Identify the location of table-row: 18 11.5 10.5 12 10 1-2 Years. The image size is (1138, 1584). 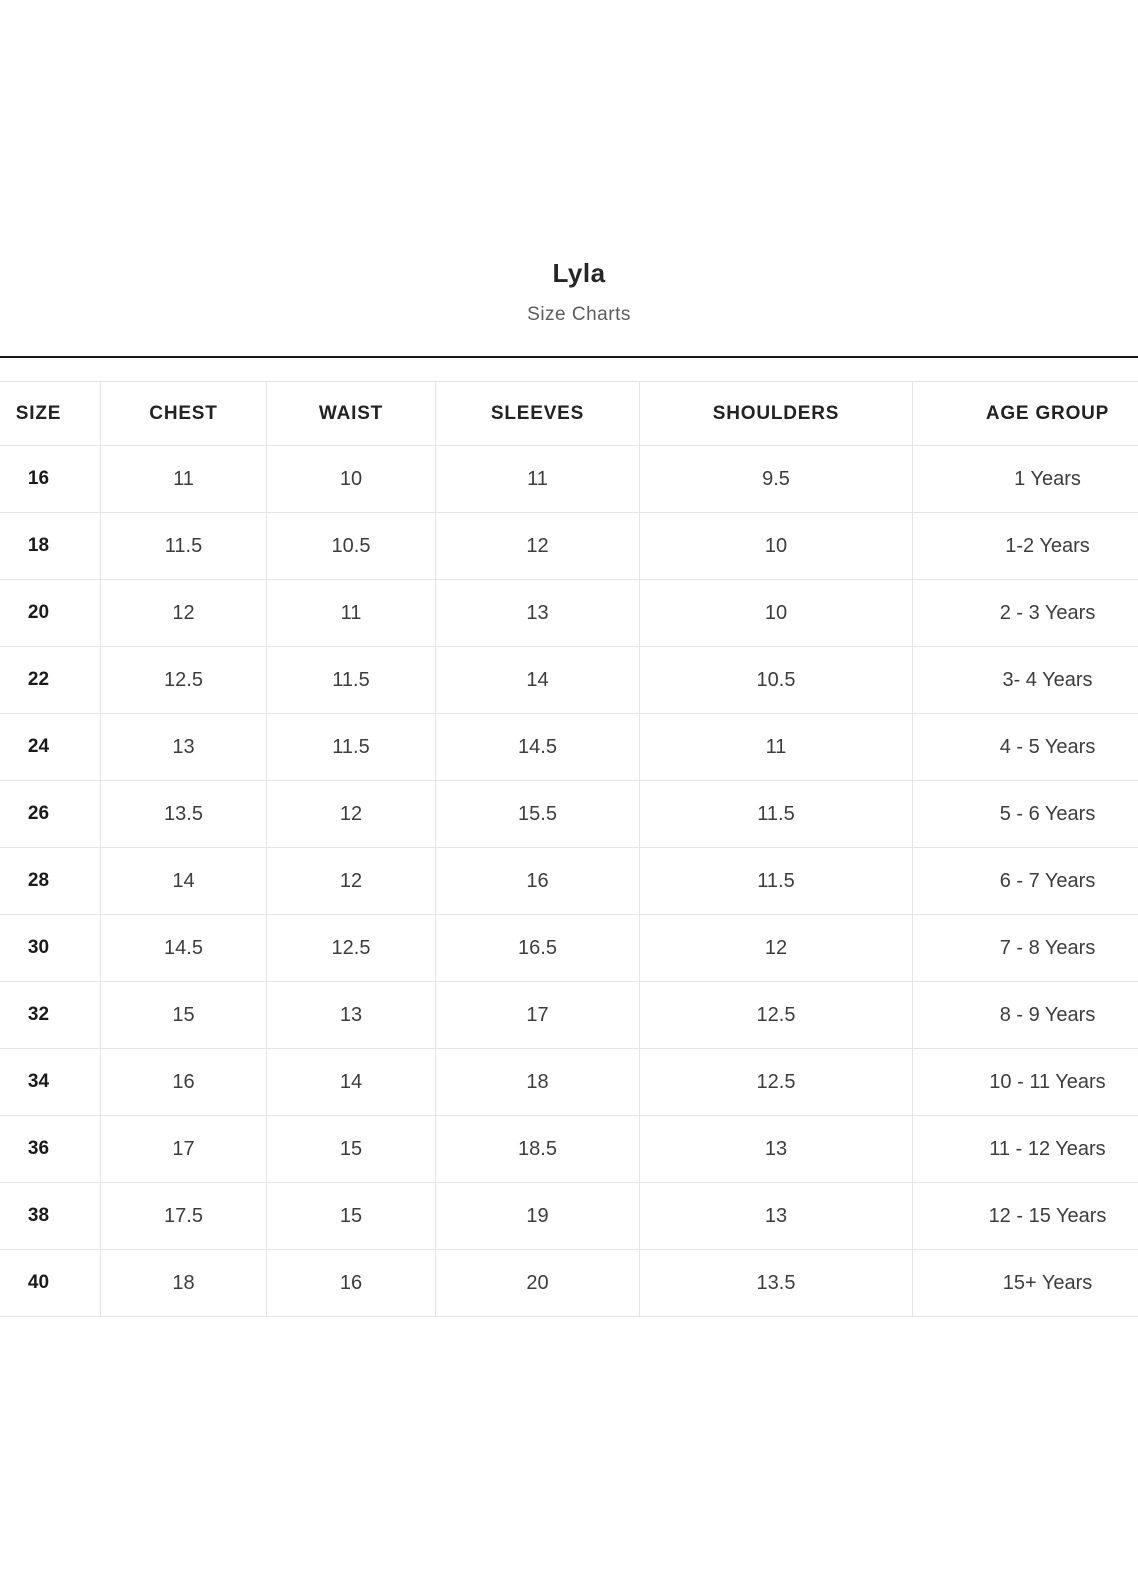
(569, 546).